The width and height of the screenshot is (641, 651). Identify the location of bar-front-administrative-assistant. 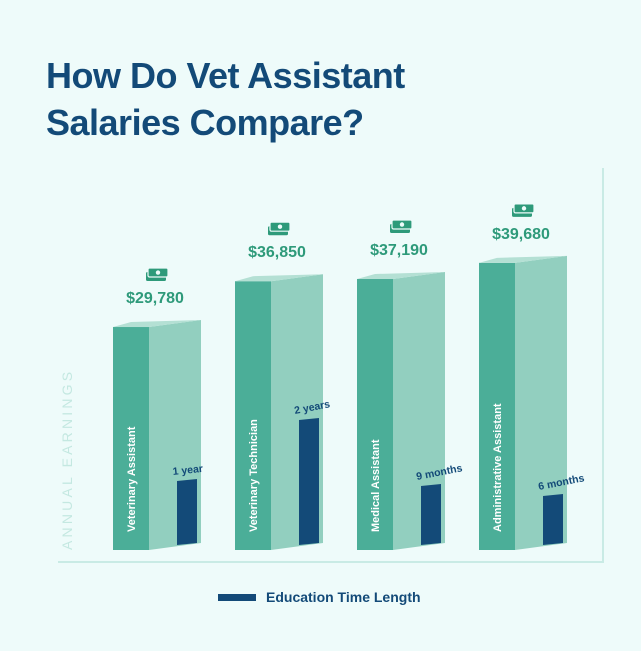
(497, 406).